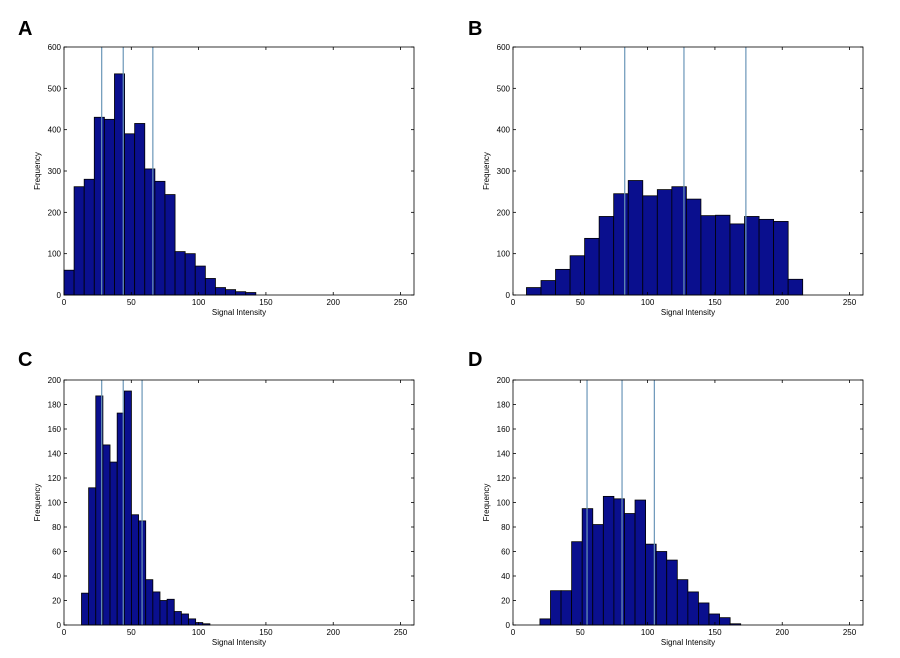  What do you see at coordinates (505, 601) in the screenshot?
I see `y-tick-label: 20` at bounding box center [505, 601].